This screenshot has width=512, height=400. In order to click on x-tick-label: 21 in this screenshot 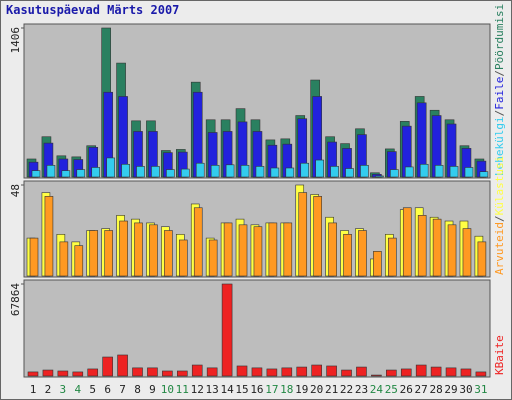, I will do `click(331, 389)`.